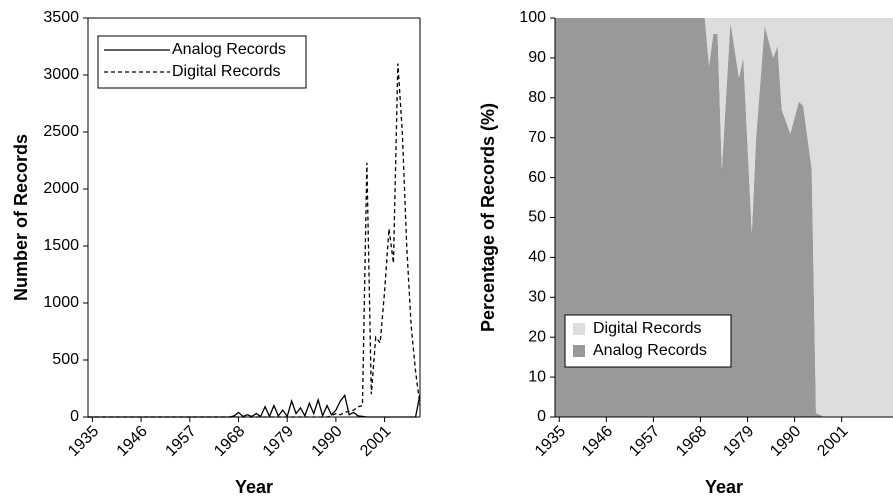 The image size is (893, 500). Describe the element at coordinates (537, 297) in the screenshot. I see `y-tick-label: 30` at that location.